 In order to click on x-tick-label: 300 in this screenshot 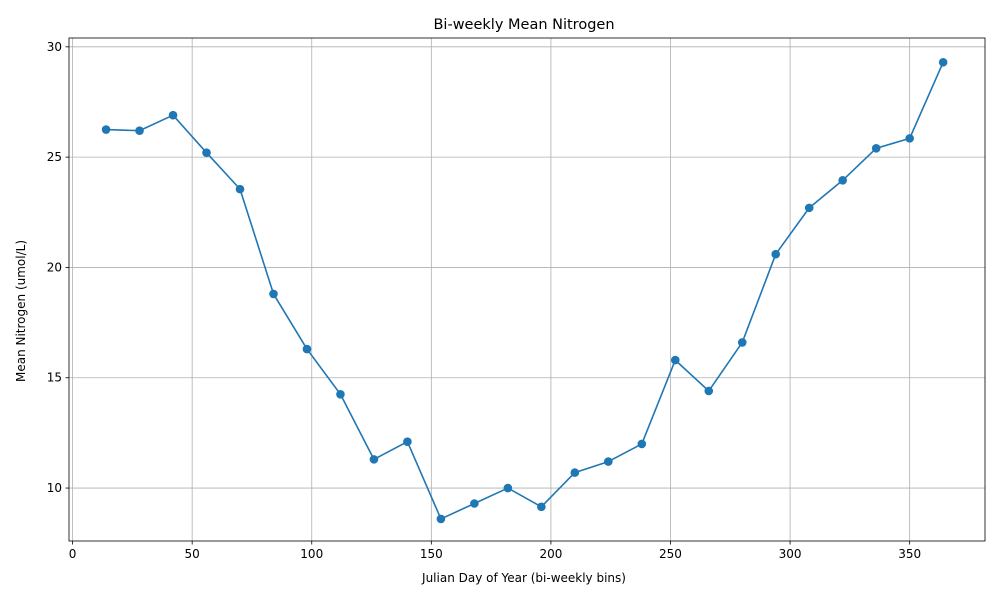, I will do `click(790, 554)`.